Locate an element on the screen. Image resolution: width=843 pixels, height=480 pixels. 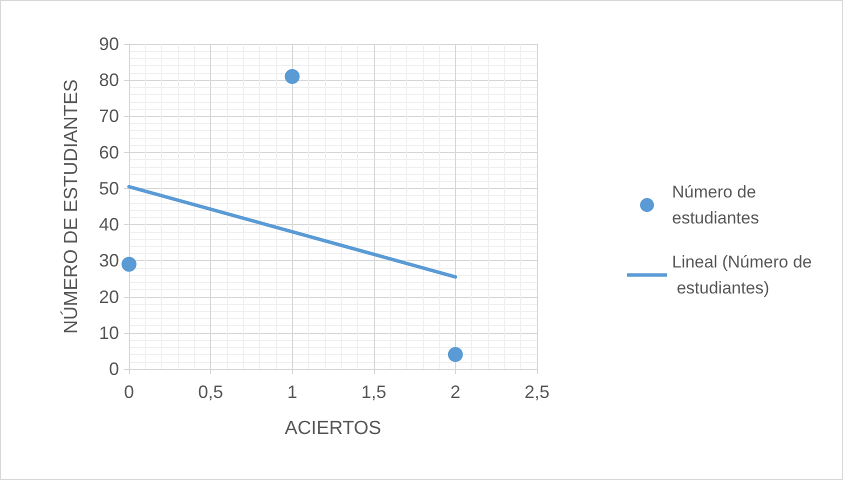
y-tick-label: 20 is located at coordinates (108, 296).